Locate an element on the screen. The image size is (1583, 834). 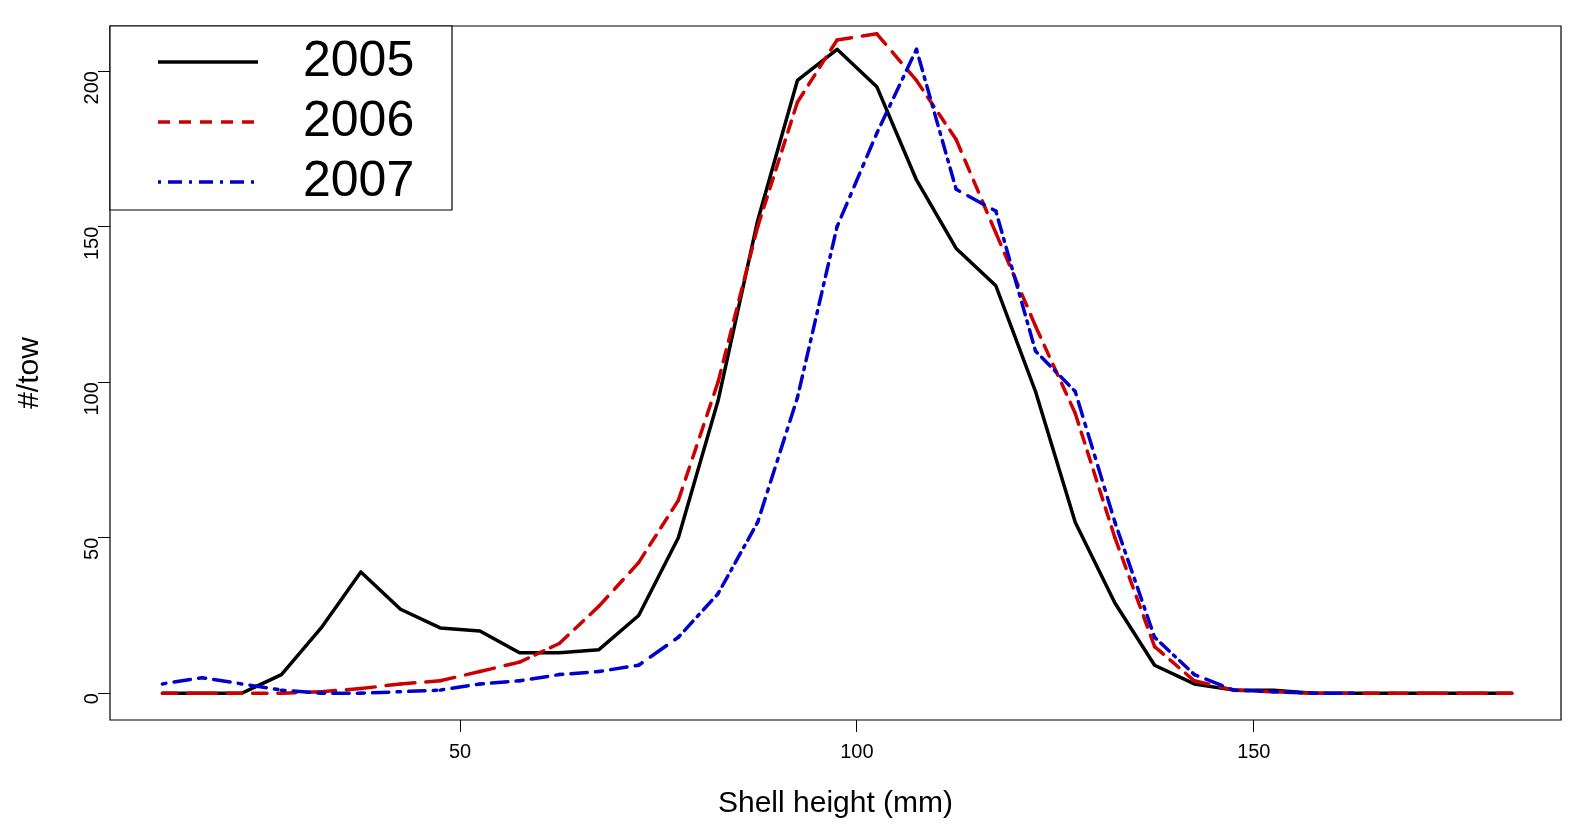
y-tick-label: 100 is located at coordinates (90, 399).